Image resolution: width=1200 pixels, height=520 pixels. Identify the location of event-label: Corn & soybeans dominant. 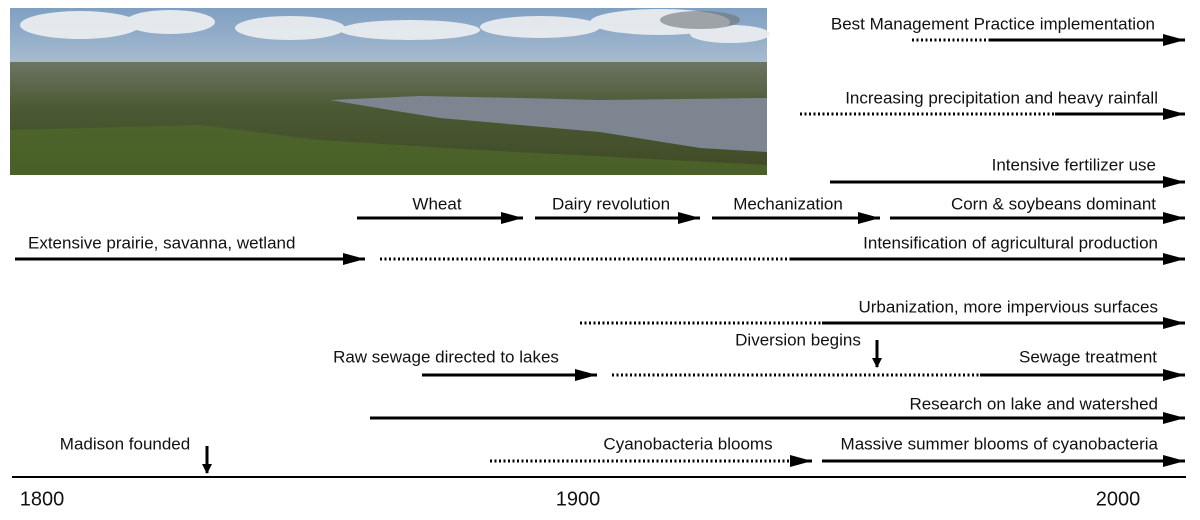
(1053, 203).